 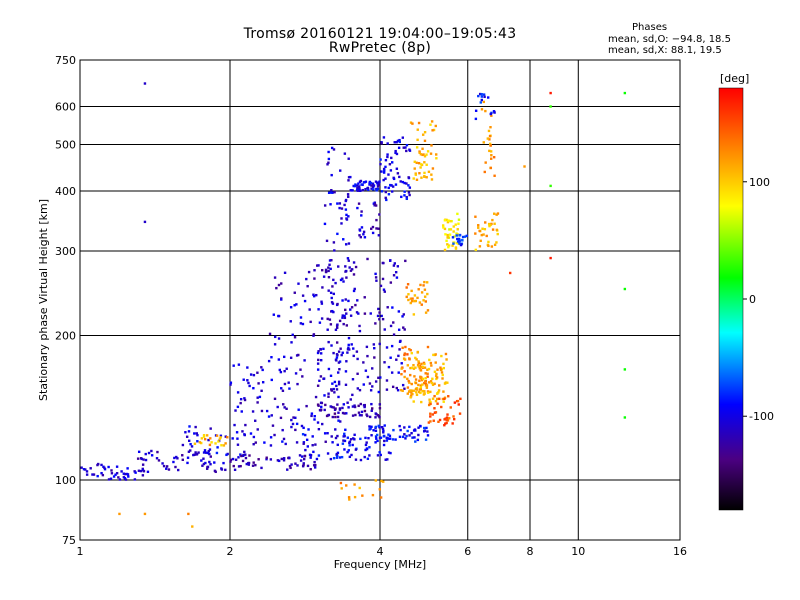 I want to click on y-axis-label: Stationary phase Virtual Height [km], so click(x=43, y=300).